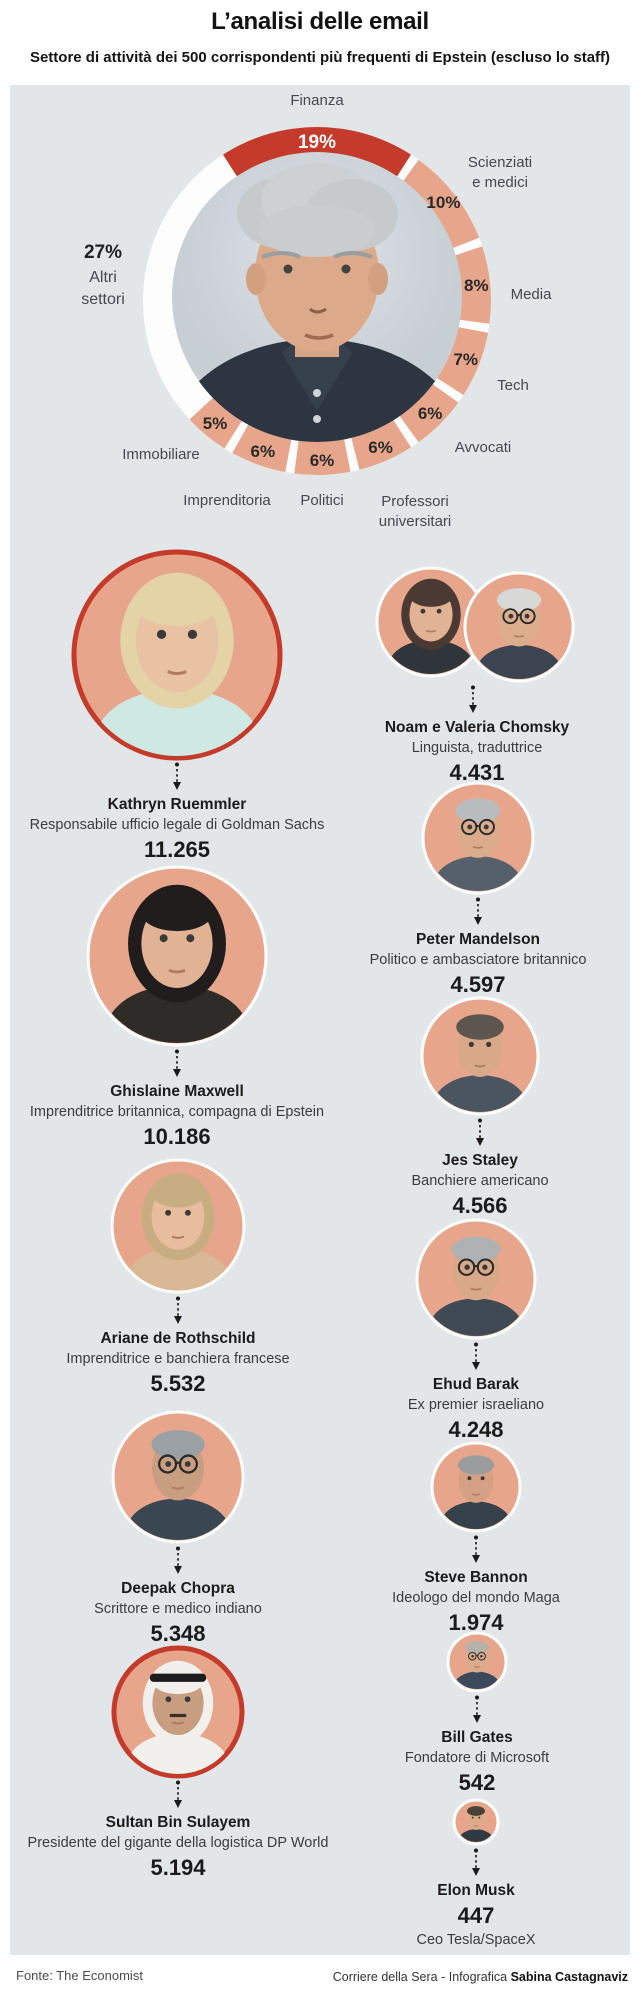 Image resolution: width=640 pixels, height=2000 pixels. What do you see at coordinates (178, 1383) in the screenshot?
I see `person-count: 5.532` at bounding box center [178, 1383].